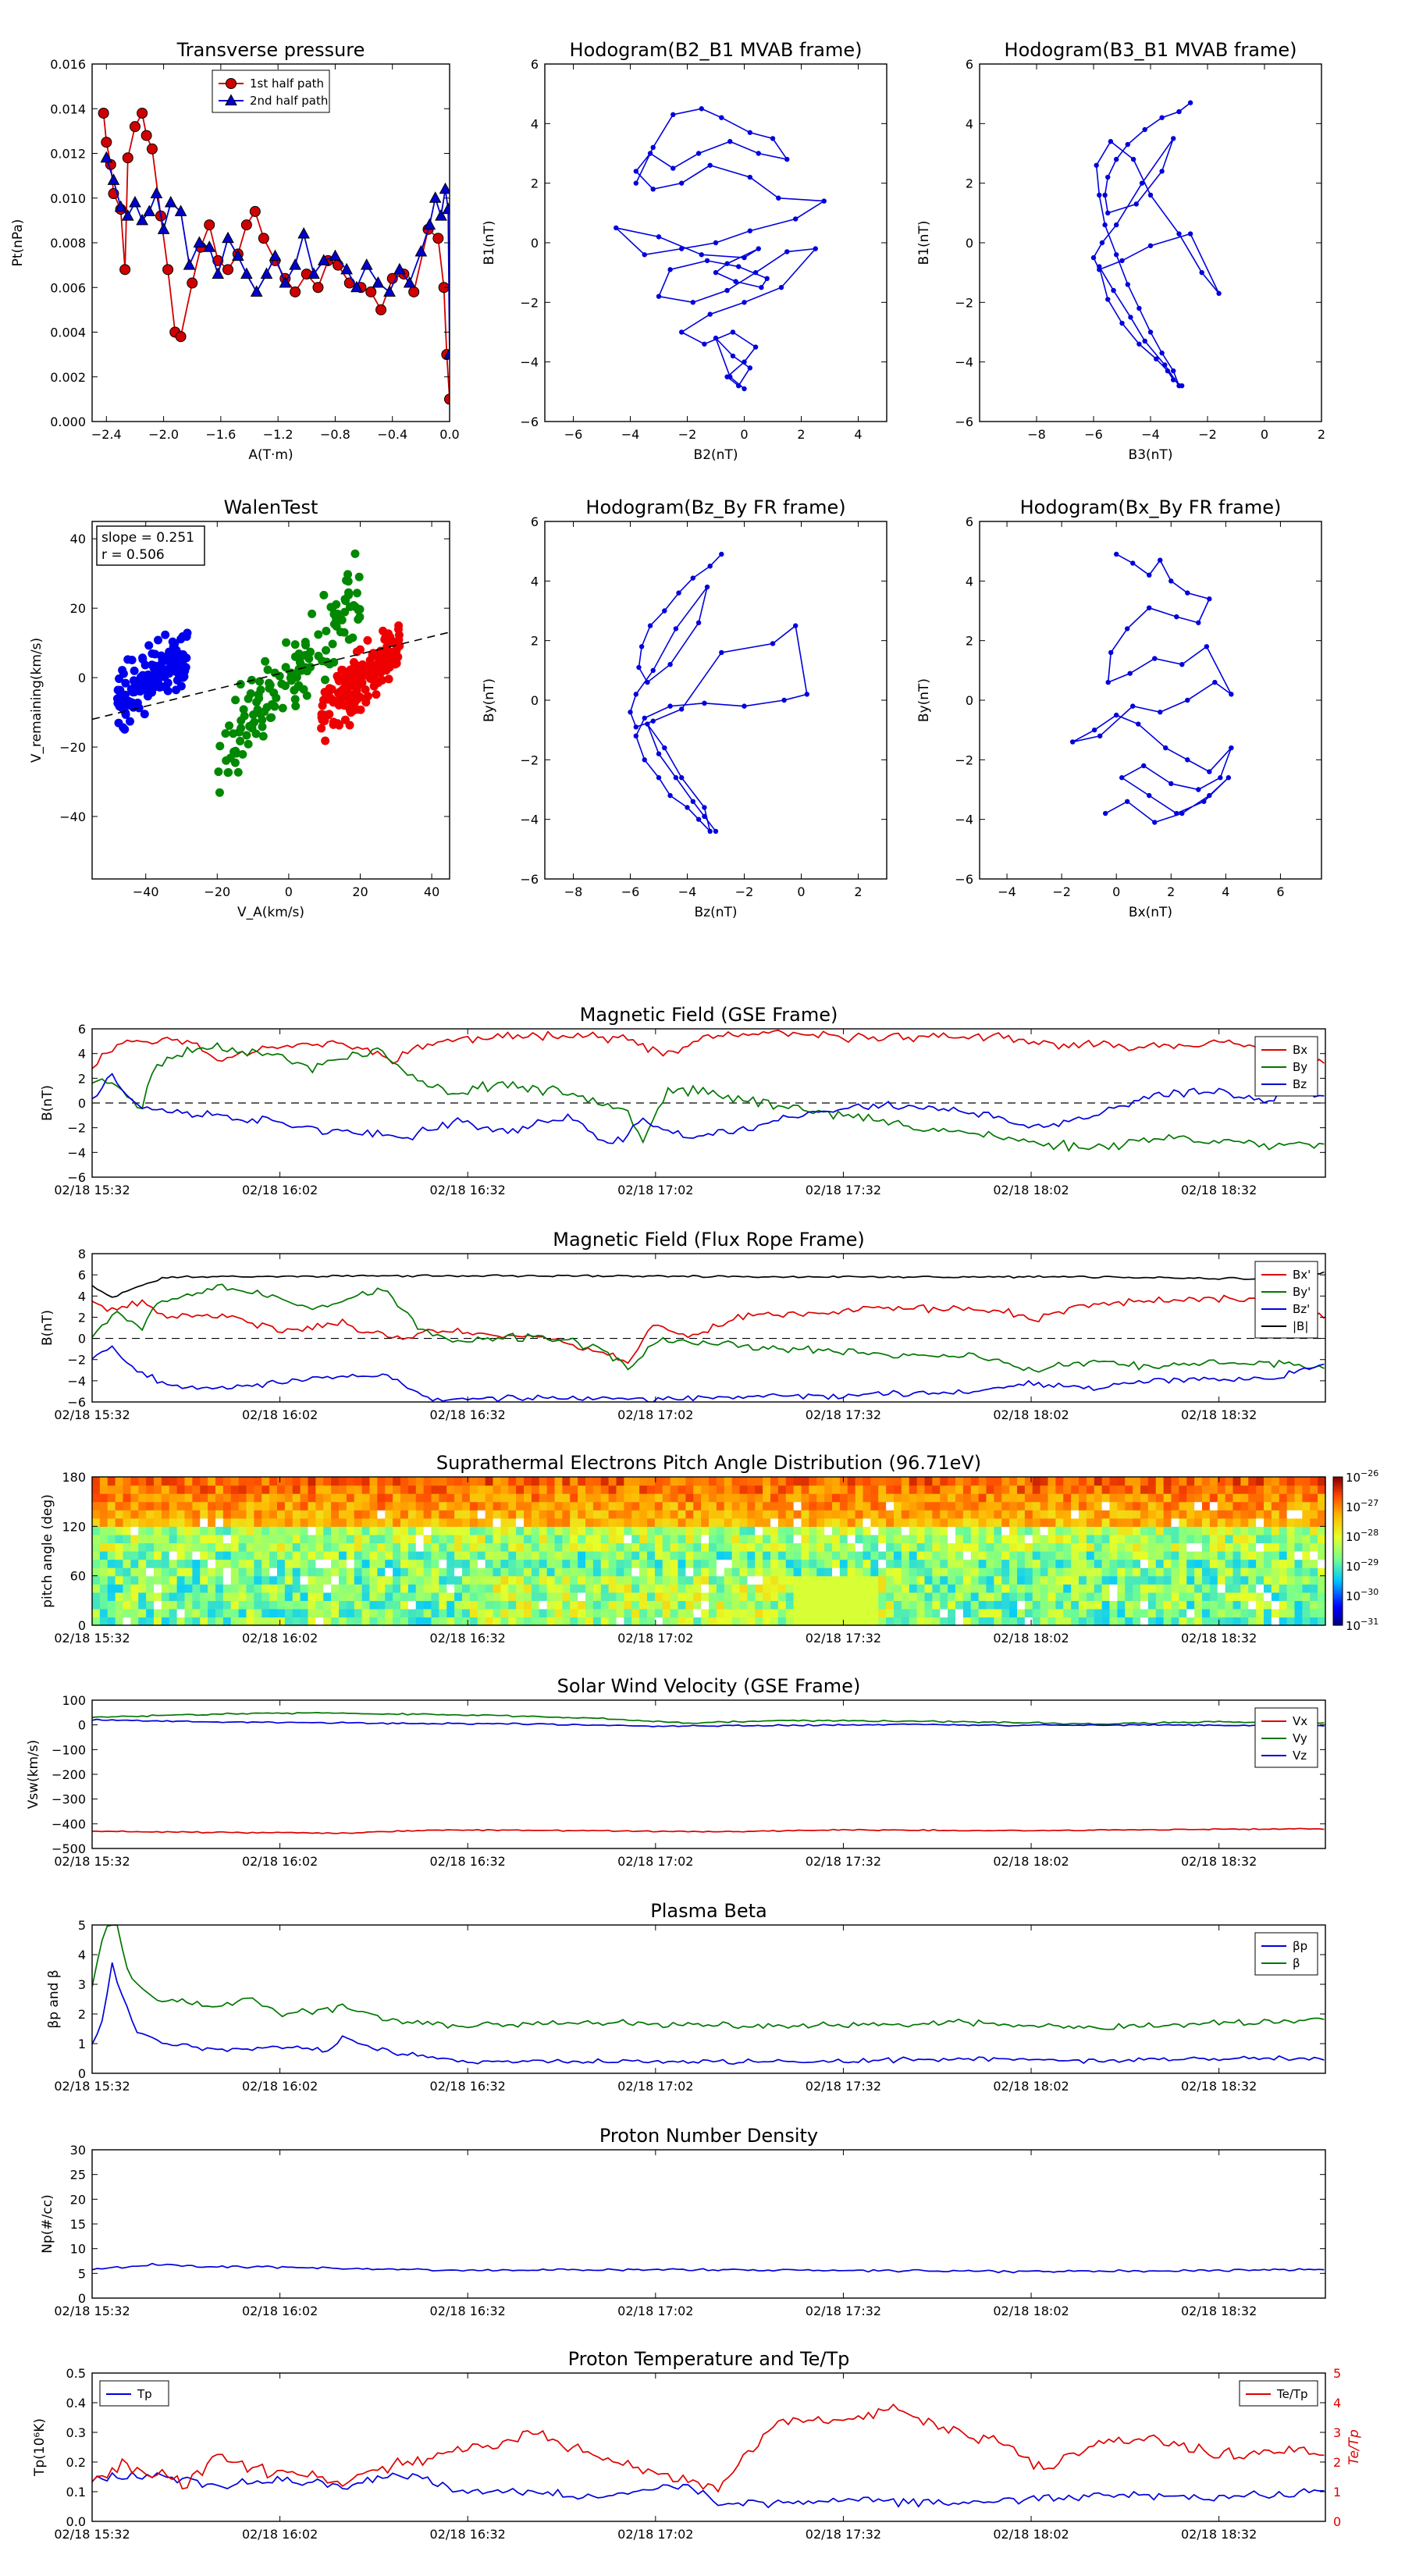 The height and width of the screenshot is (2576, 1405). Describe the element at coordinates (1156, 243) in the screenshot. I see `hodo_b3b1-trace` at that location.